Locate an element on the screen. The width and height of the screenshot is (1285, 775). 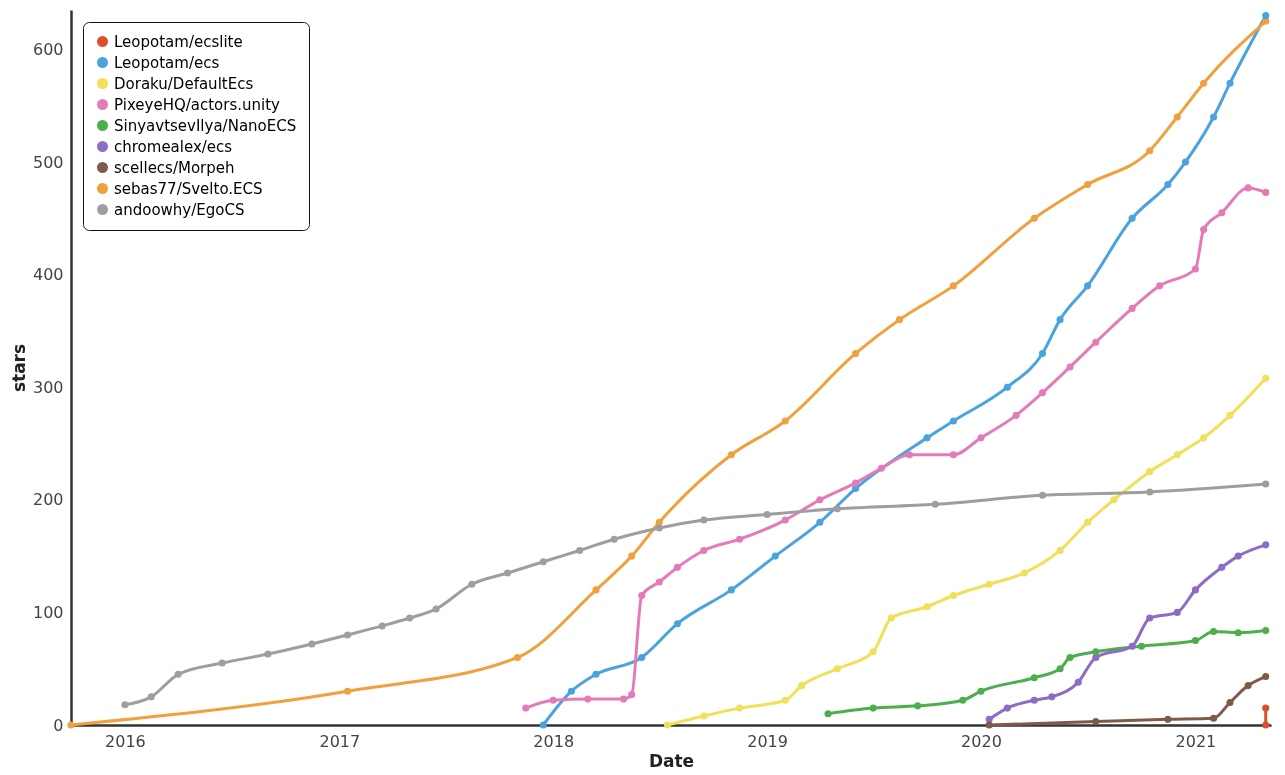
y-axis-title: stars is located at coordinates (18, 368).